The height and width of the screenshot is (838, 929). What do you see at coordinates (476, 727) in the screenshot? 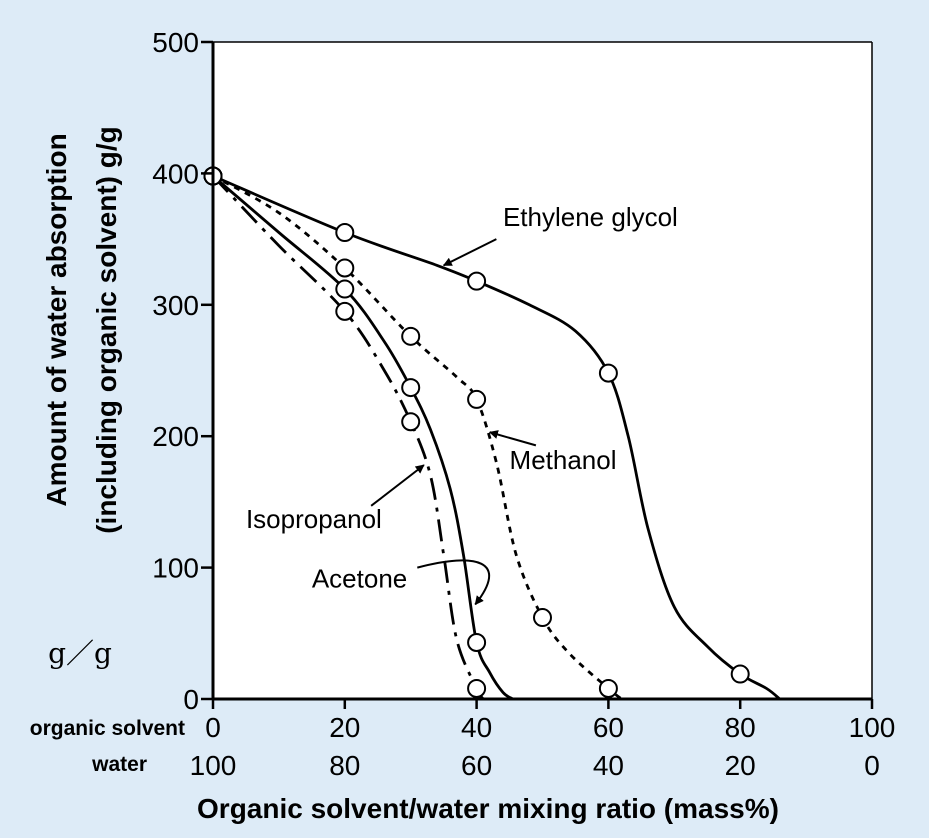
I see `x-tick-label-organic: 40` at bounding box center [476, 727].